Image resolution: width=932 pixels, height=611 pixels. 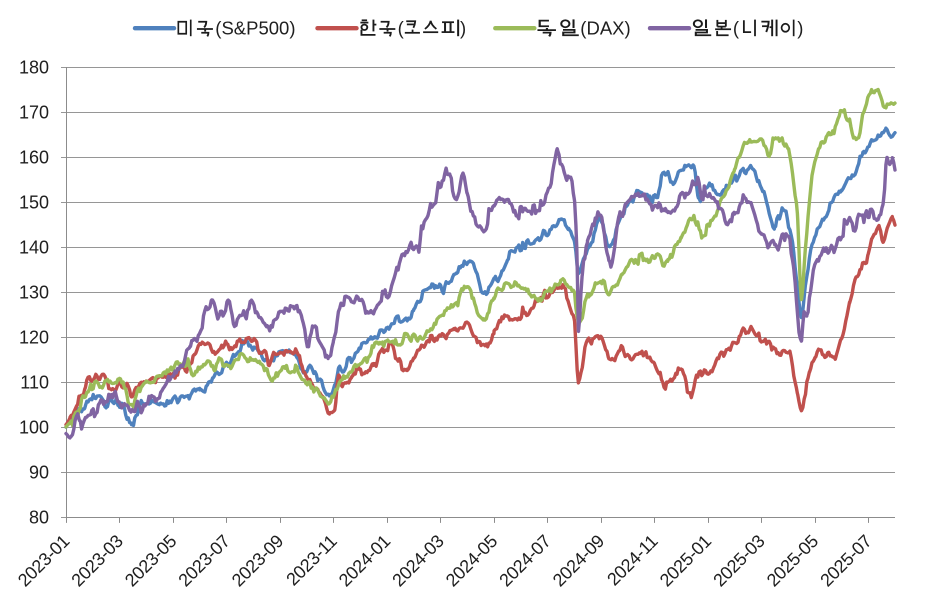 I want to click on svg-text: 120, so click(x=34, y=338).